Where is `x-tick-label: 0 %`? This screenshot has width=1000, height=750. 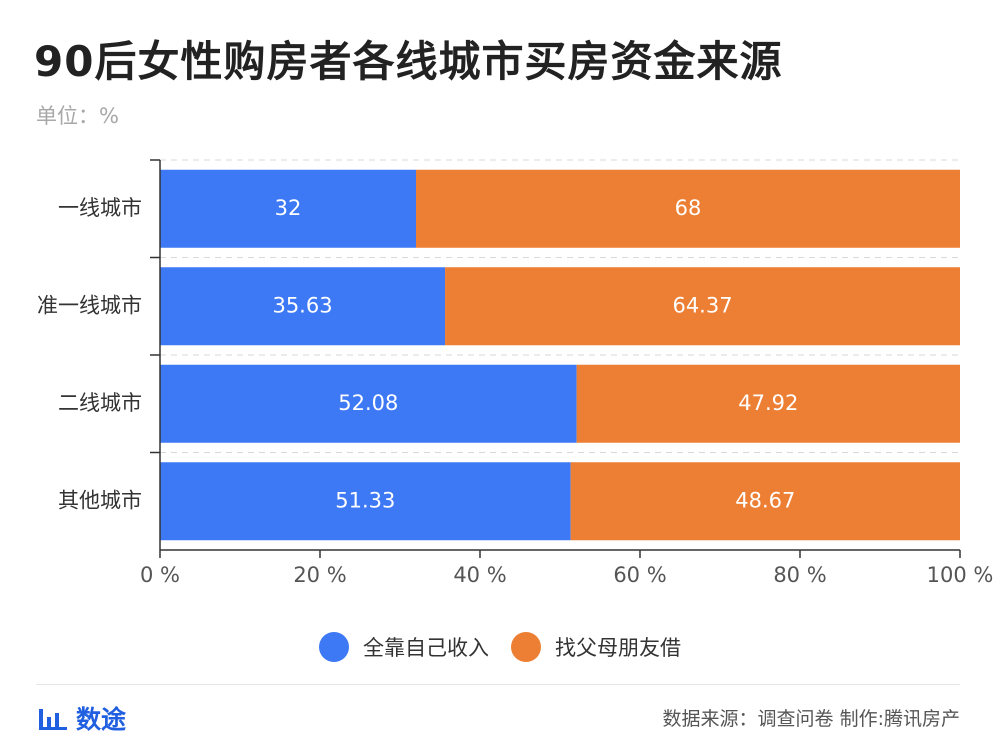 x-tick-label: 0 % is located at coordinates (160, 575).